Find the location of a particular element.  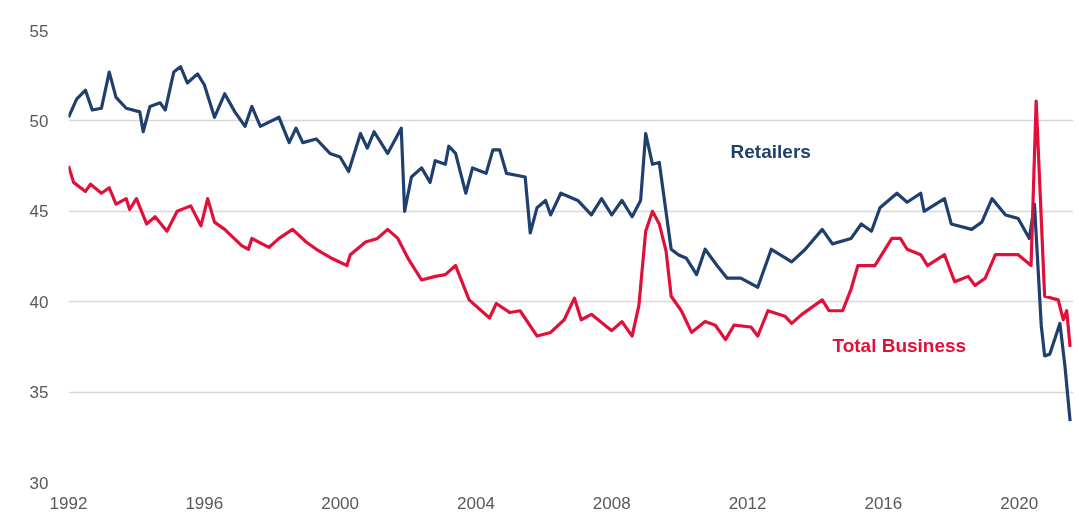

y-tick-label: 40 is located at coordinates (39, 302).